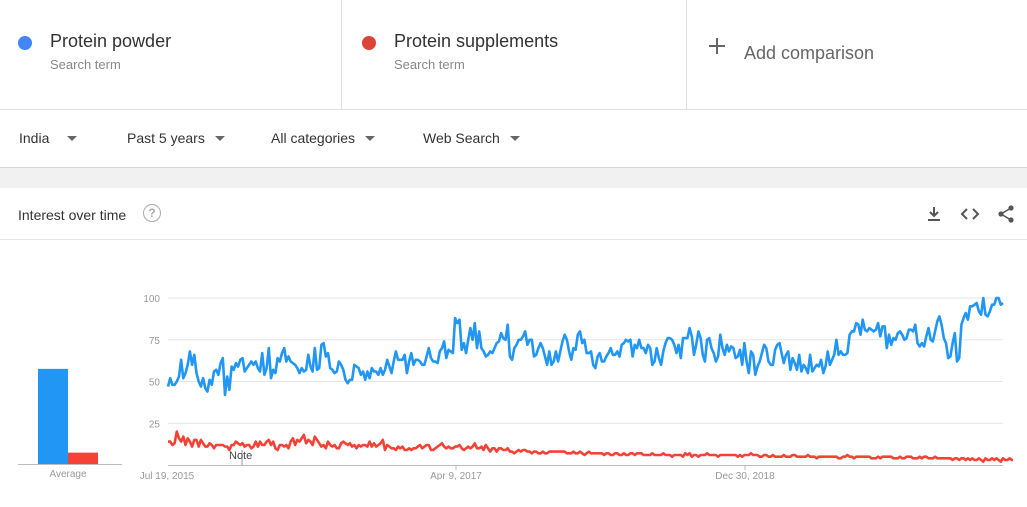 The height and width of the screenshot is (507, 1027). I want to click on plus-icon, so click(717, 46).